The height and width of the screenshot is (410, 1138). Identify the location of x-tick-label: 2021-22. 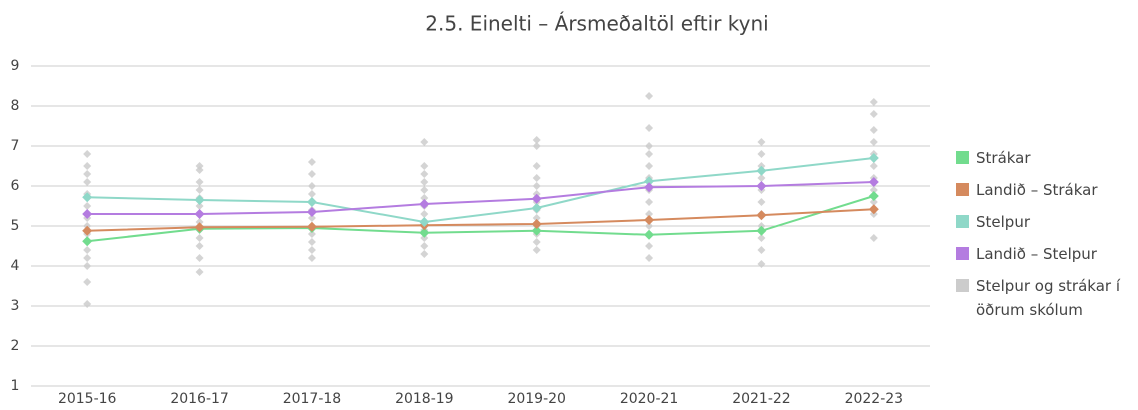
(761, 398).